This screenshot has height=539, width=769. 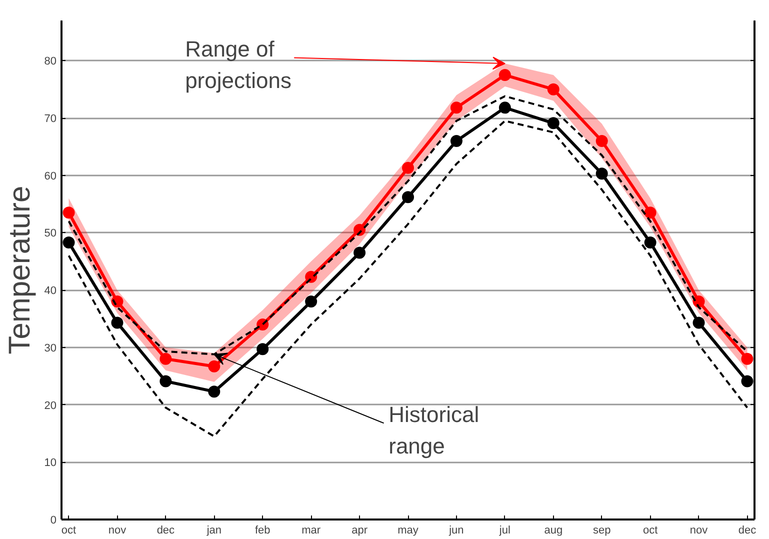 I want to click on y-tick-label: 30, so click(x=50, y=348).